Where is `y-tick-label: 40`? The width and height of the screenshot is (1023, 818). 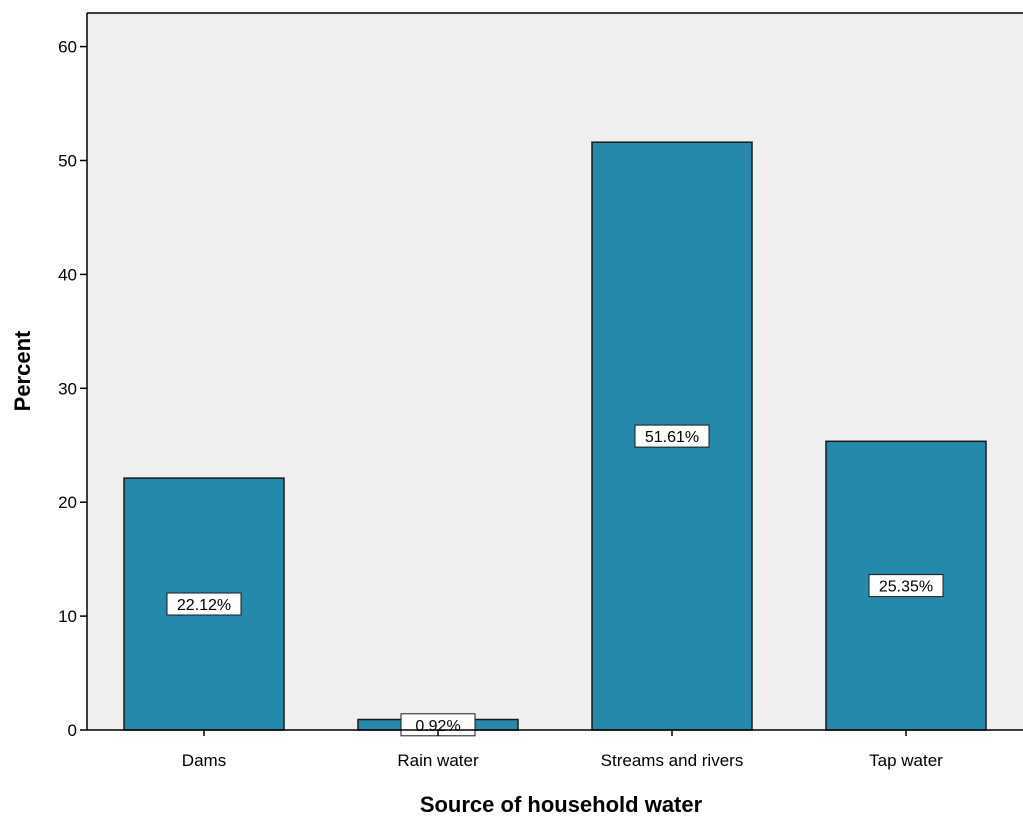 y-tick-label: 40 is located at coordinates (67, 274).